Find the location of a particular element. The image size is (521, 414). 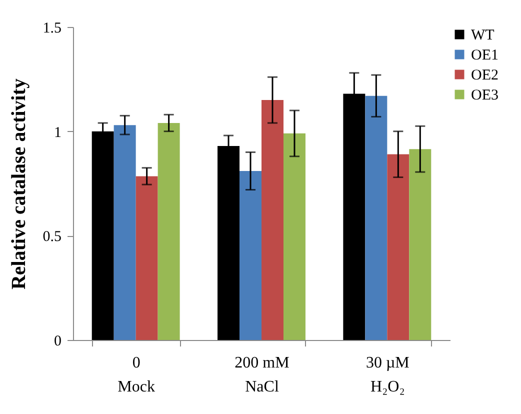

x-tick-label: 200 mM NaCl is located at coordinates (262, 375).